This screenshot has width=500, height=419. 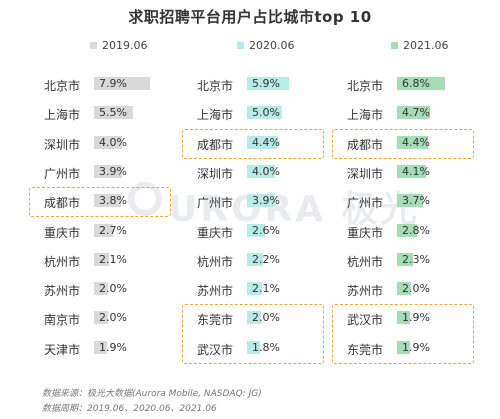 I want to click on watermark: URORA 极光, so click(x=294, y=209).